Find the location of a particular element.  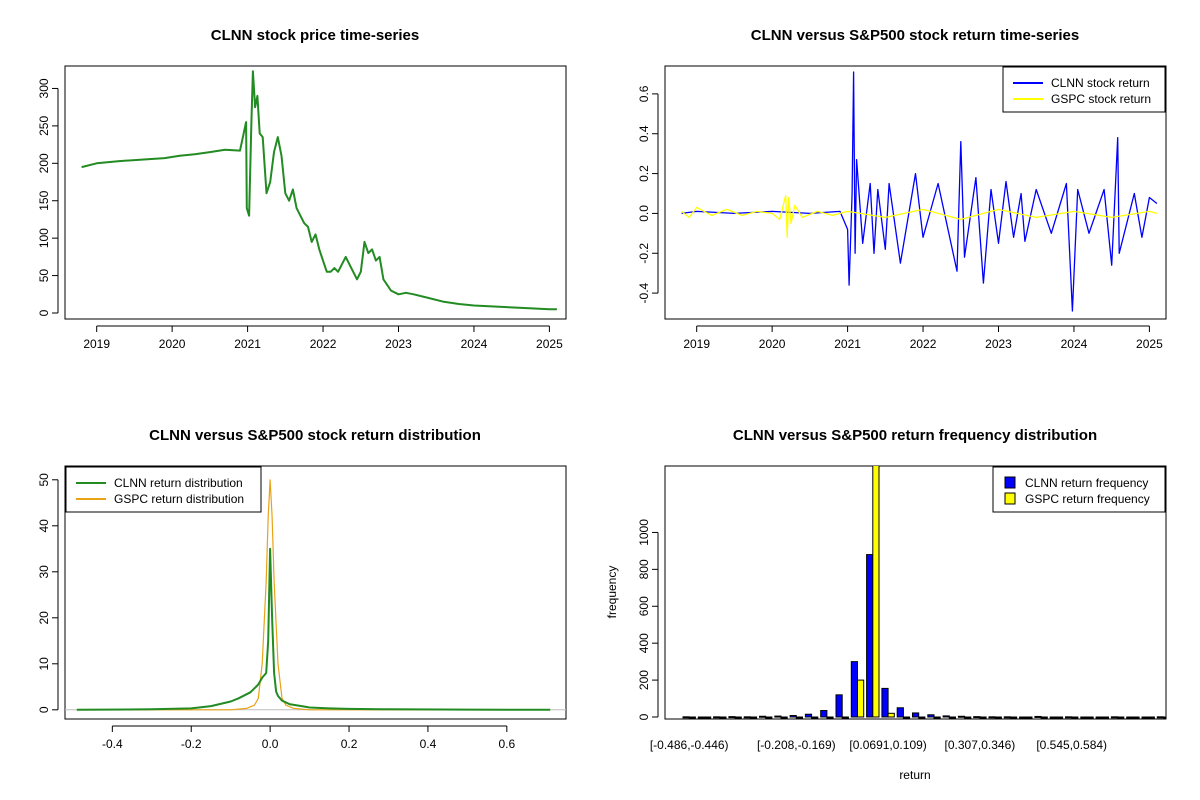

panel1-title: CLNN stock price time-series is located at coordinates (315, 35).